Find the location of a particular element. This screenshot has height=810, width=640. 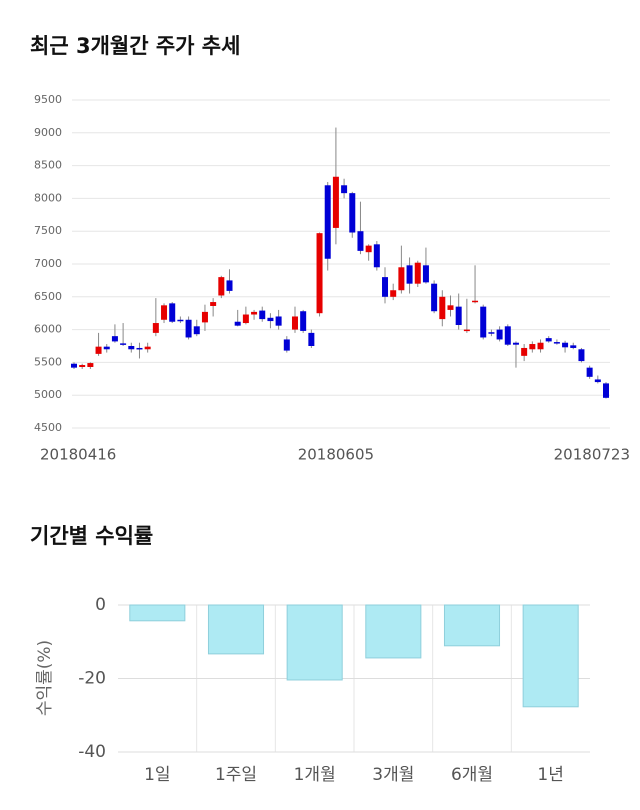

x-tick-label: 1년 is located at coordinates (550, 775).